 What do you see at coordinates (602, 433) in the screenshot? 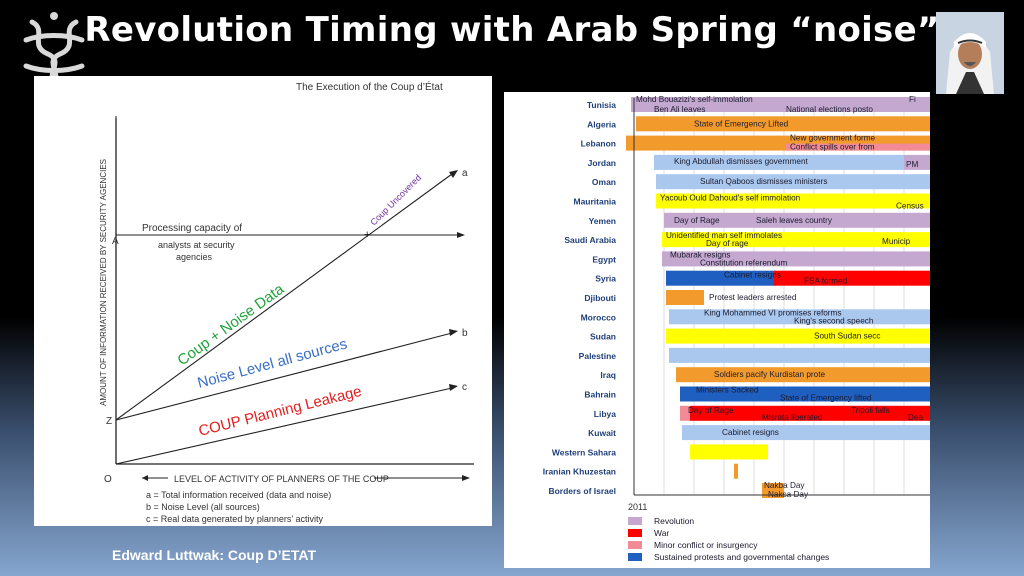
I see `country-label: Kuwait` at bounding box center [602, 433].